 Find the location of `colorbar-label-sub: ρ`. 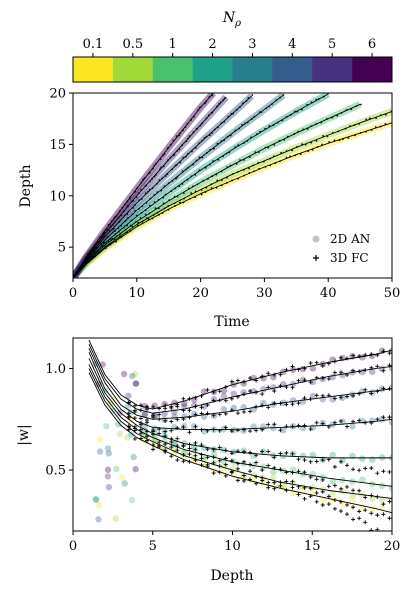

colorbar-label-sub: ρ is located at coordinates (237, 23).